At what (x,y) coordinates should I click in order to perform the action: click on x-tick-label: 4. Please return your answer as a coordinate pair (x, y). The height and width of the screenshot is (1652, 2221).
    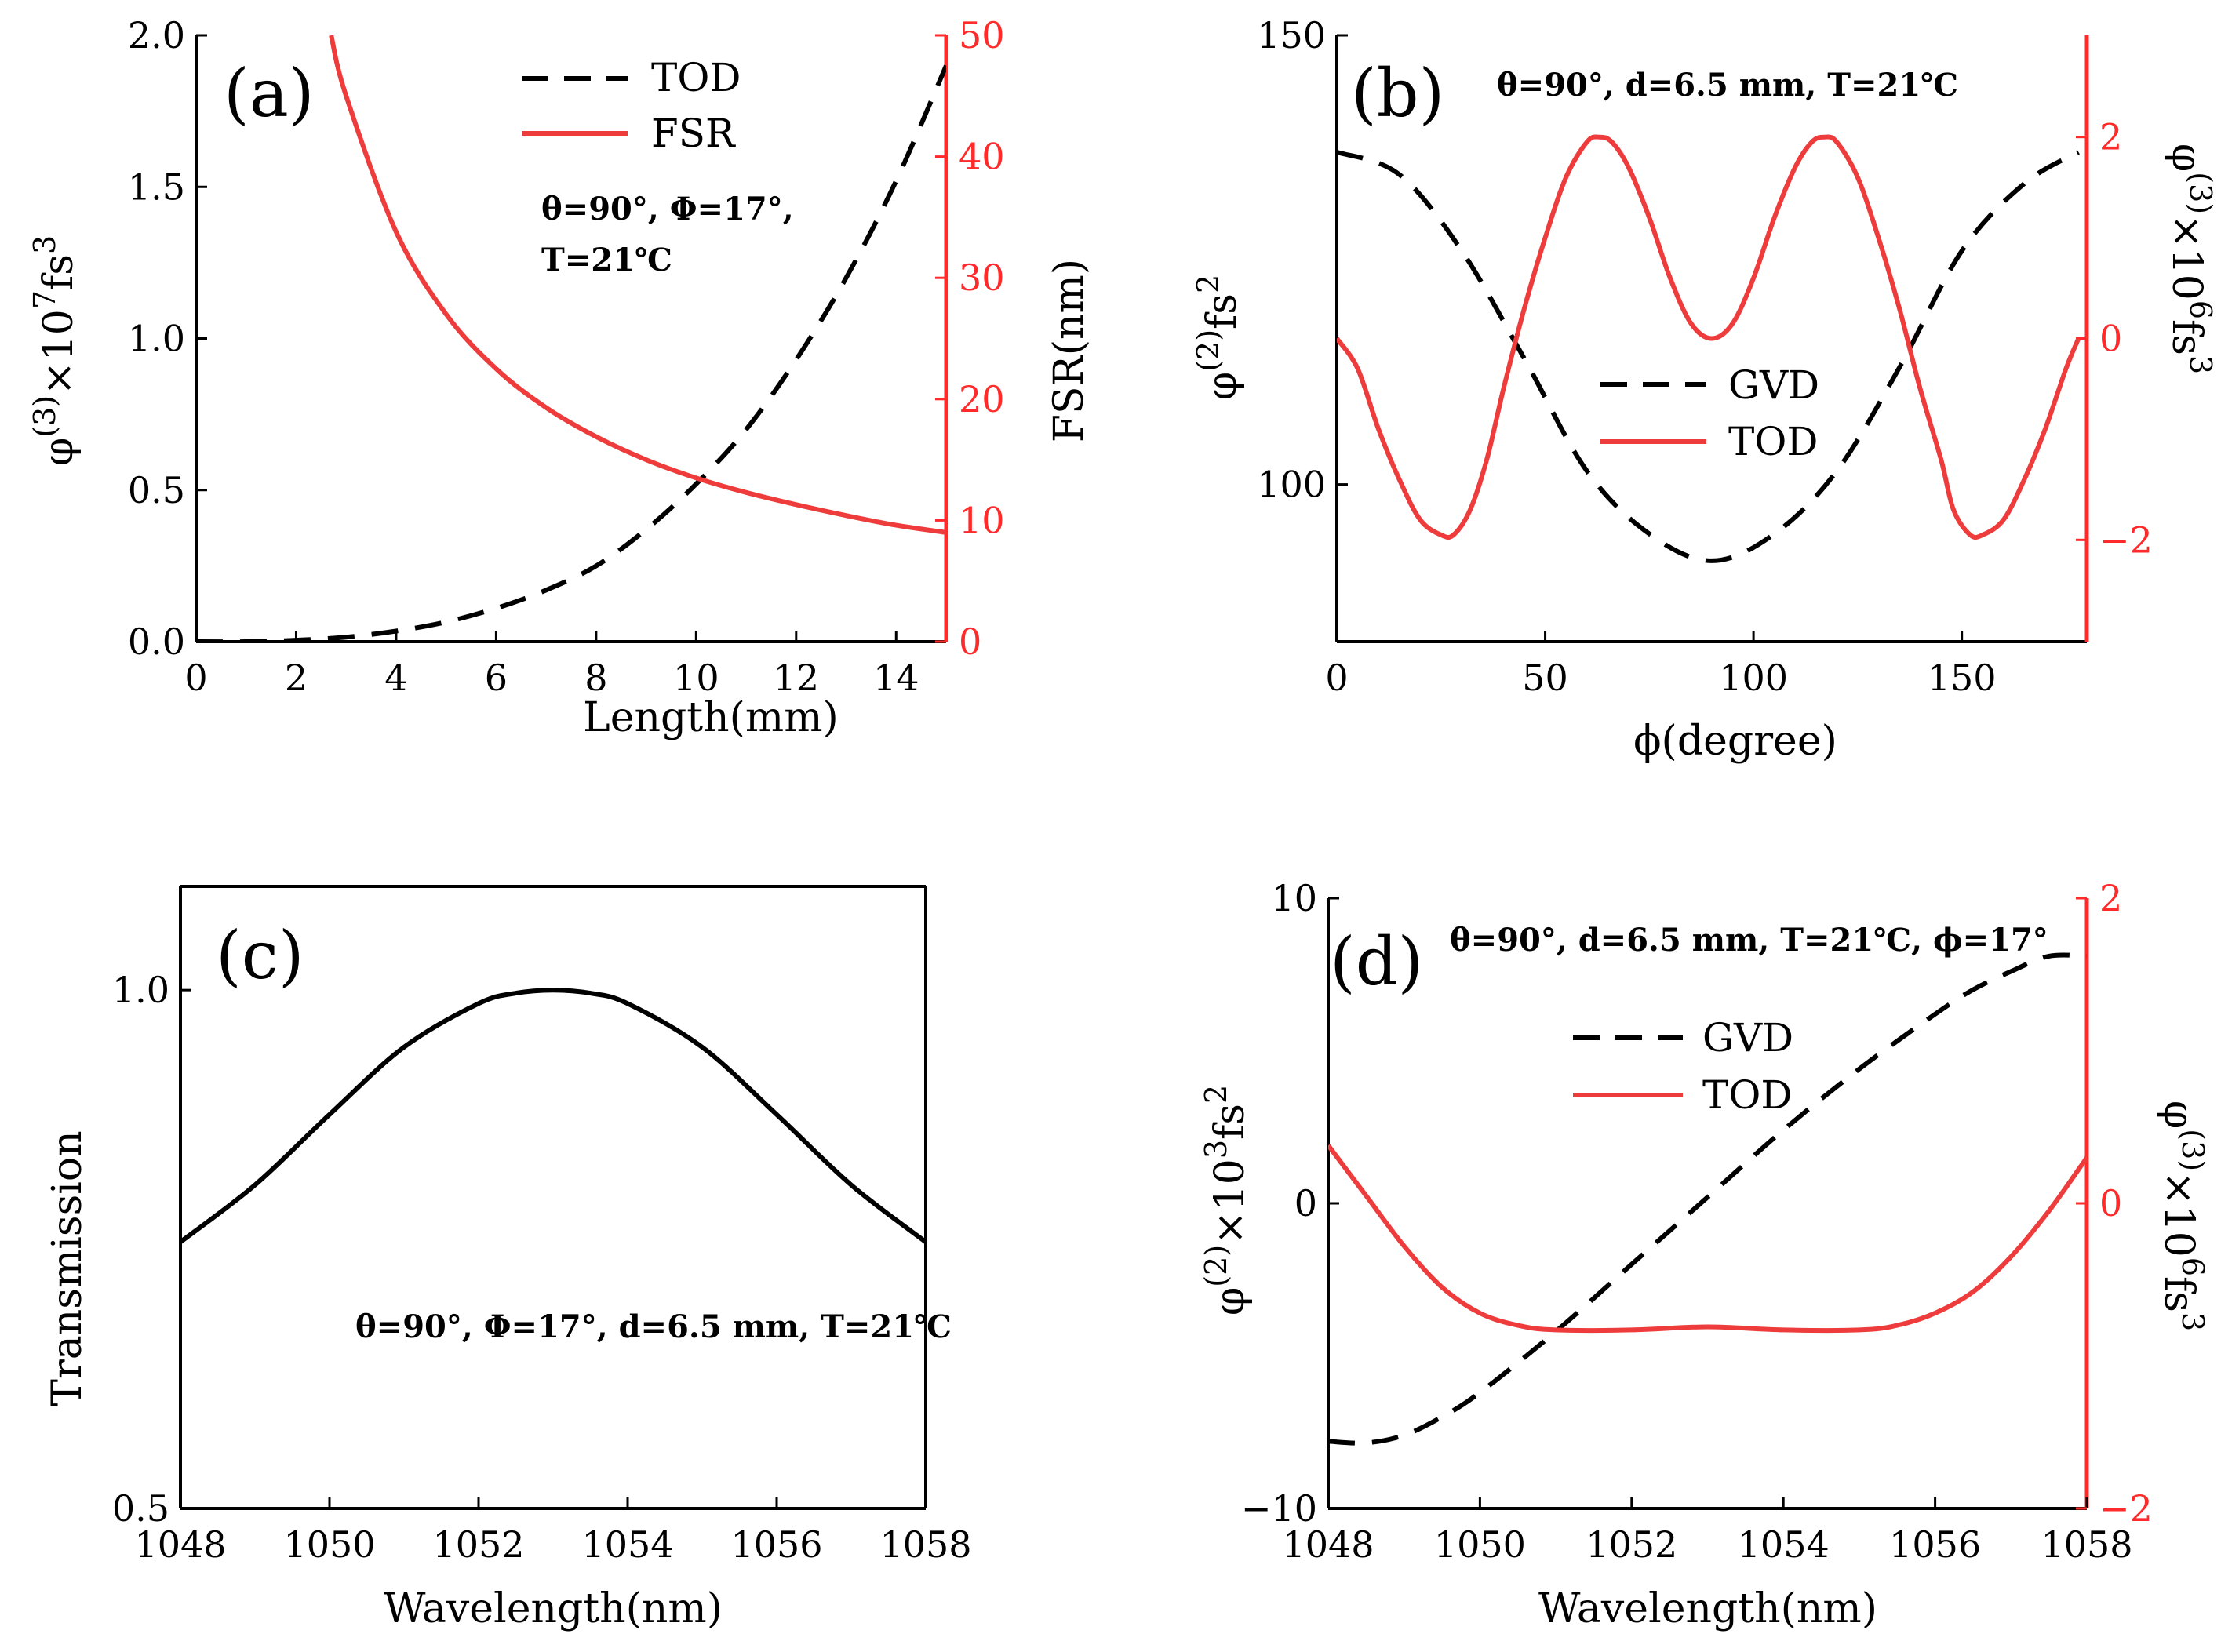
    Looking at the image, I should click on (395, 678).